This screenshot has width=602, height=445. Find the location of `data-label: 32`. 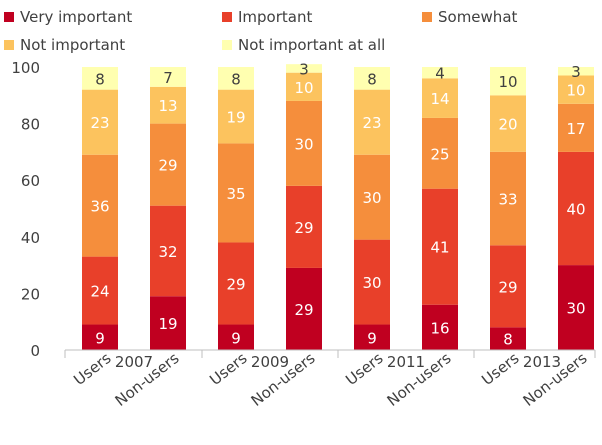

data-label: 32 is located at coordinates (167, 252).